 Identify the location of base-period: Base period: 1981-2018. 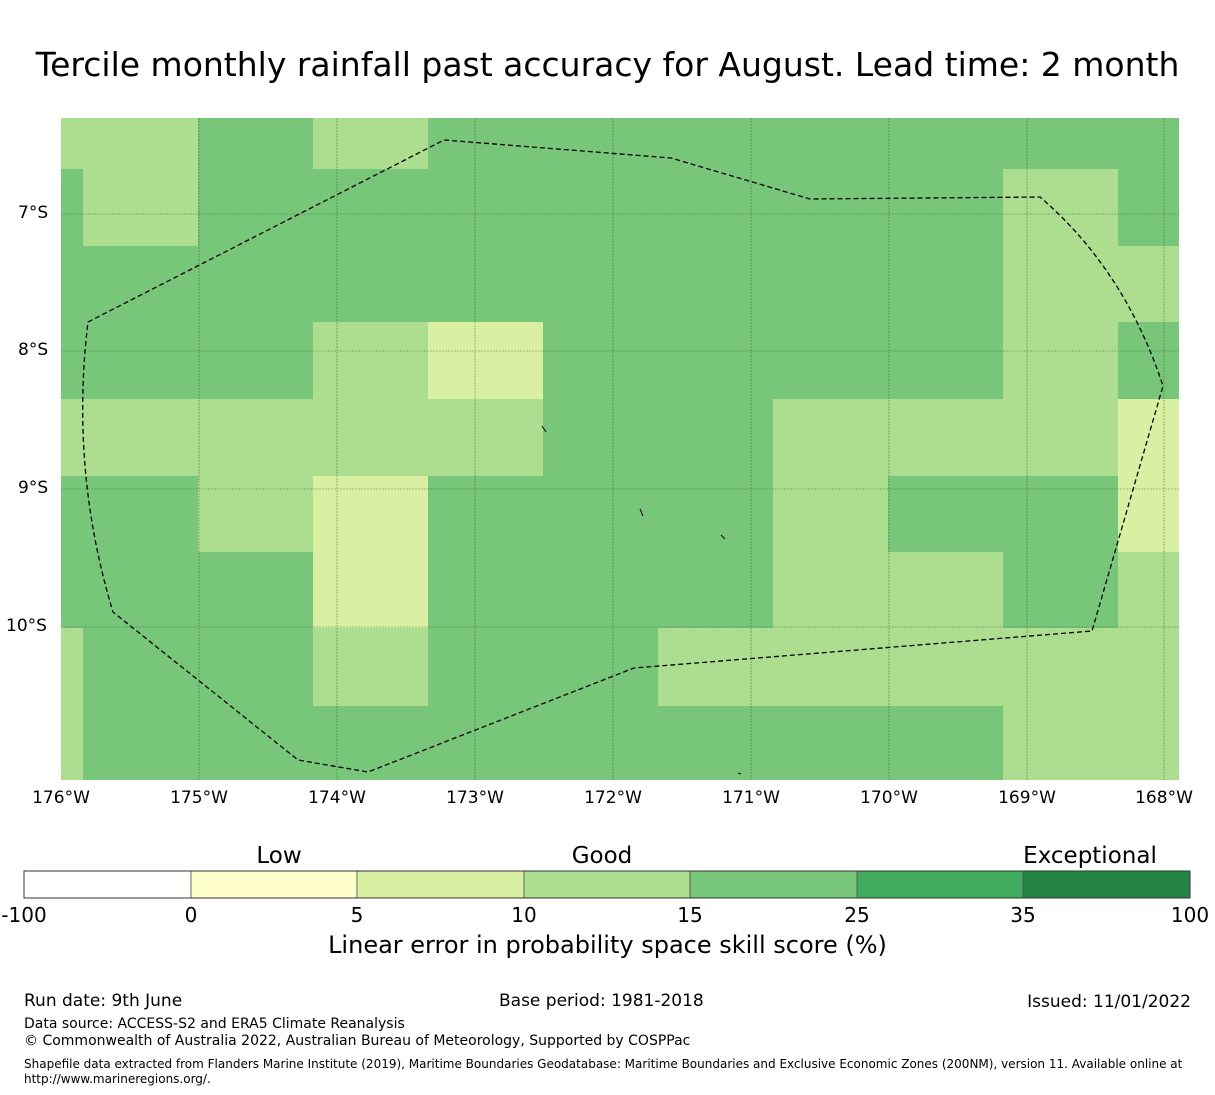
(601, 1001).